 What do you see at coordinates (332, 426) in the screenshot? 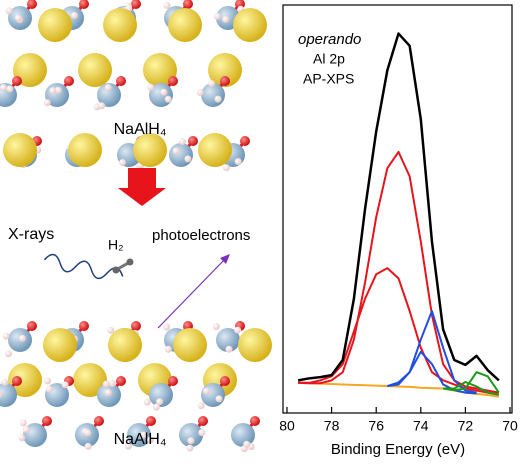
I see `x-tick-label: 78` at bounding box center [332, 426].